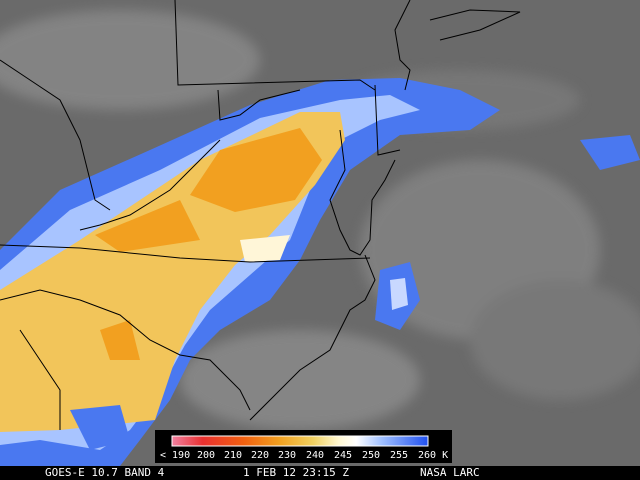  I want to click on colorbar-label: 240, so click(315, 455).